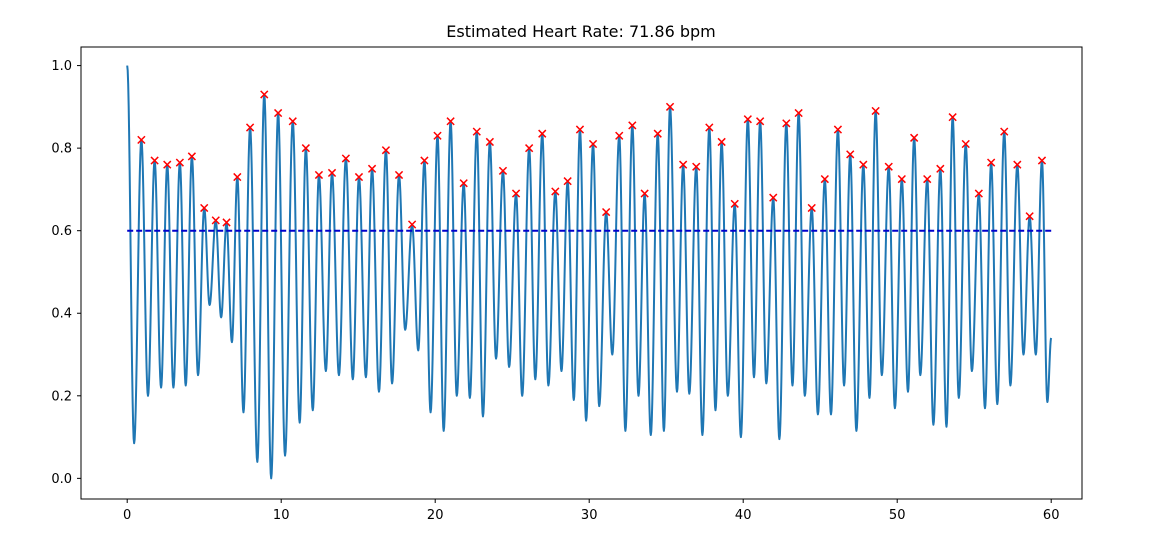 This screenshot has width=1160, height=553. Describe the element at coordinates (281, 515) in the screenshot. I see `x-tick-label: 10` at that location.